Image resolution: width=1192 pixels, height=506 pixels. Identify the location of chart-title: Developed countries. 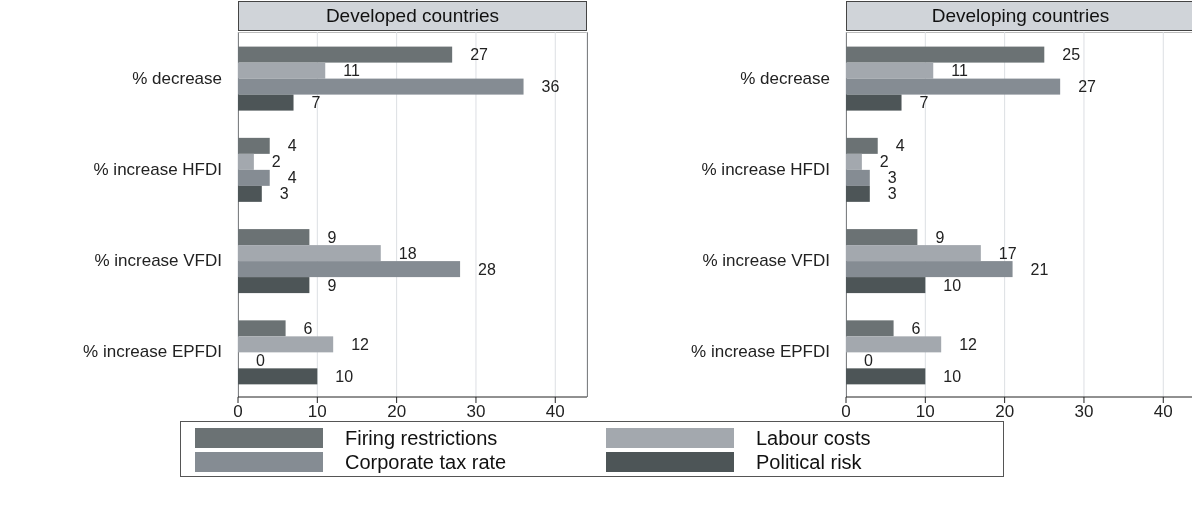
(412, 15).